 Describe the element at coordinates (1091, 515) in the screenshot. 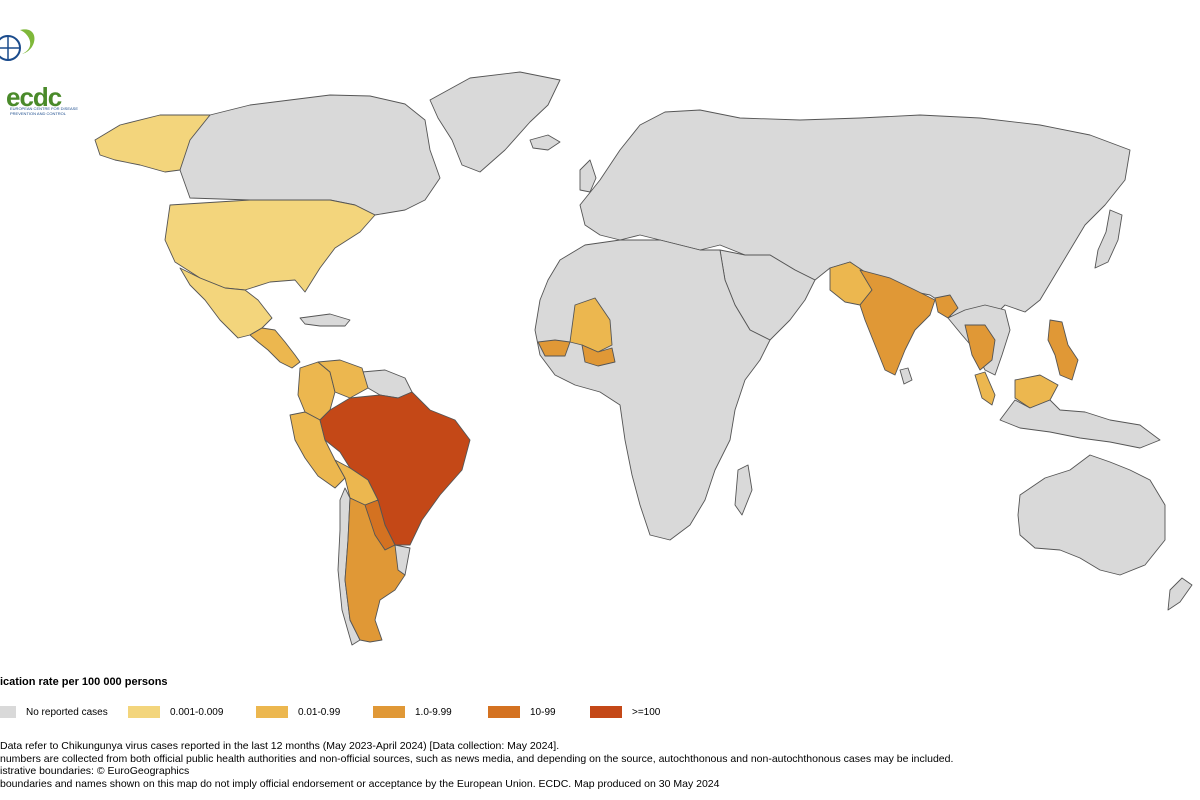

I see `region-australia` at that location.